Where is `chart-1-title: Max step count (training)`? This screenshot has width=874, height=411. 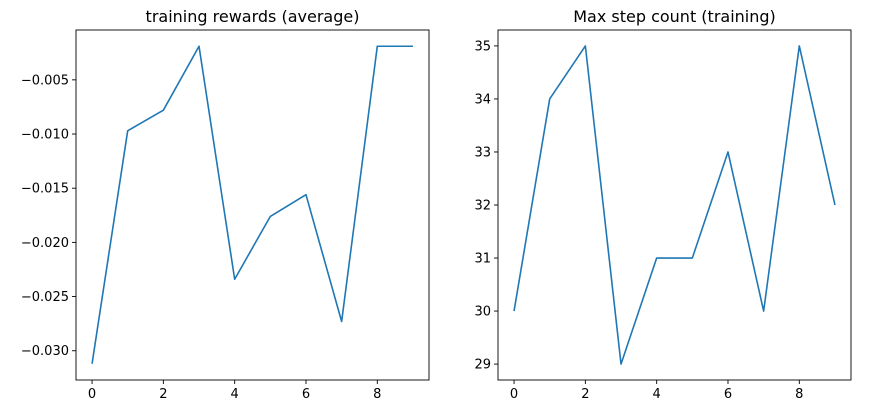
chart-1-title: Max step count (training) is located at coordinates (674, 16).